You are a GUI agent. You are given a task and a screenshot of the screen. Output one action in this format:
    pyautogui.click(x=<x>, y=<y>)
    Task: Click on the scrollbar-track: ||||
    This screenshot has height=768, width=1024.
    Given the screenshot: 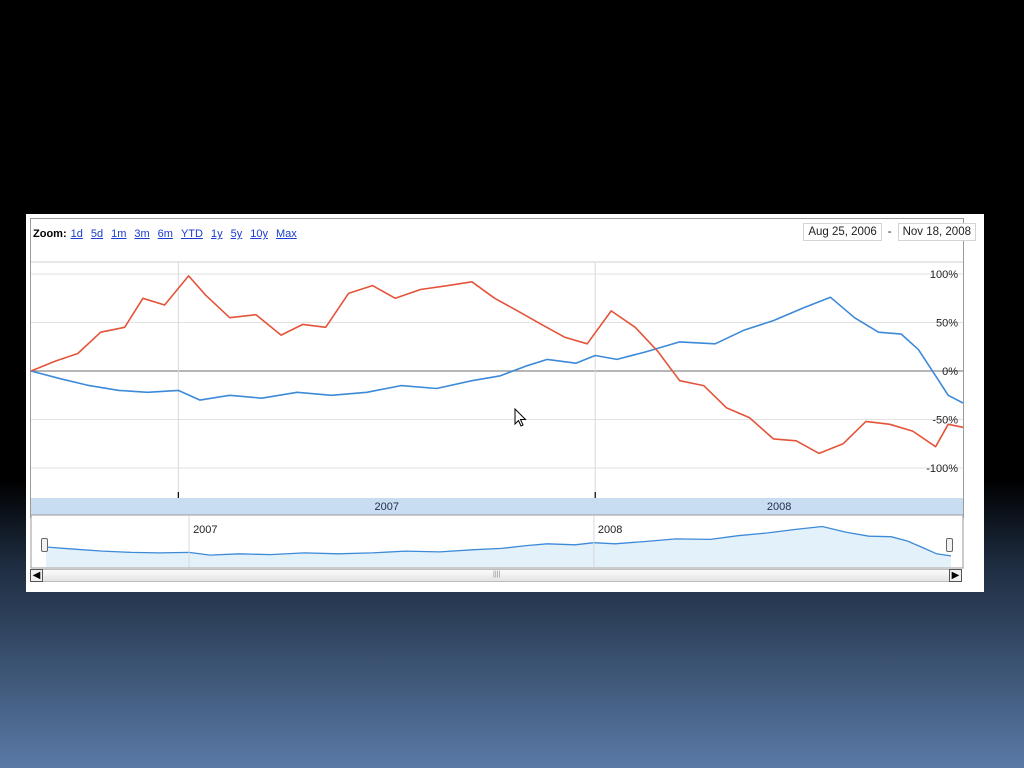 What is the action you would take?
    pyautogui.click(x=496, y=575)
    